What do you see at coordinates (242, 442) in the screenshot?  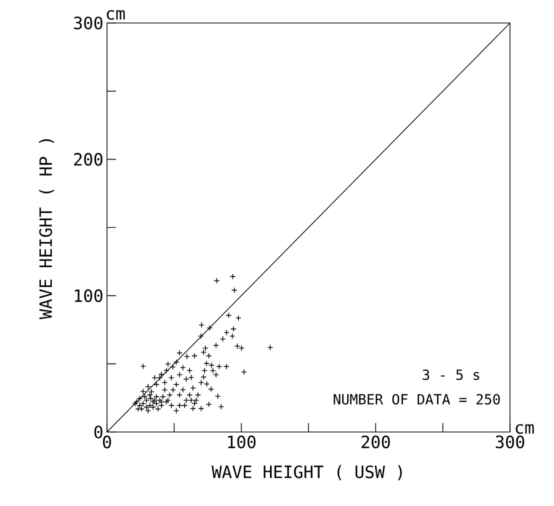 I see `x-tick-label: 100` at bounding box center [242, 442].